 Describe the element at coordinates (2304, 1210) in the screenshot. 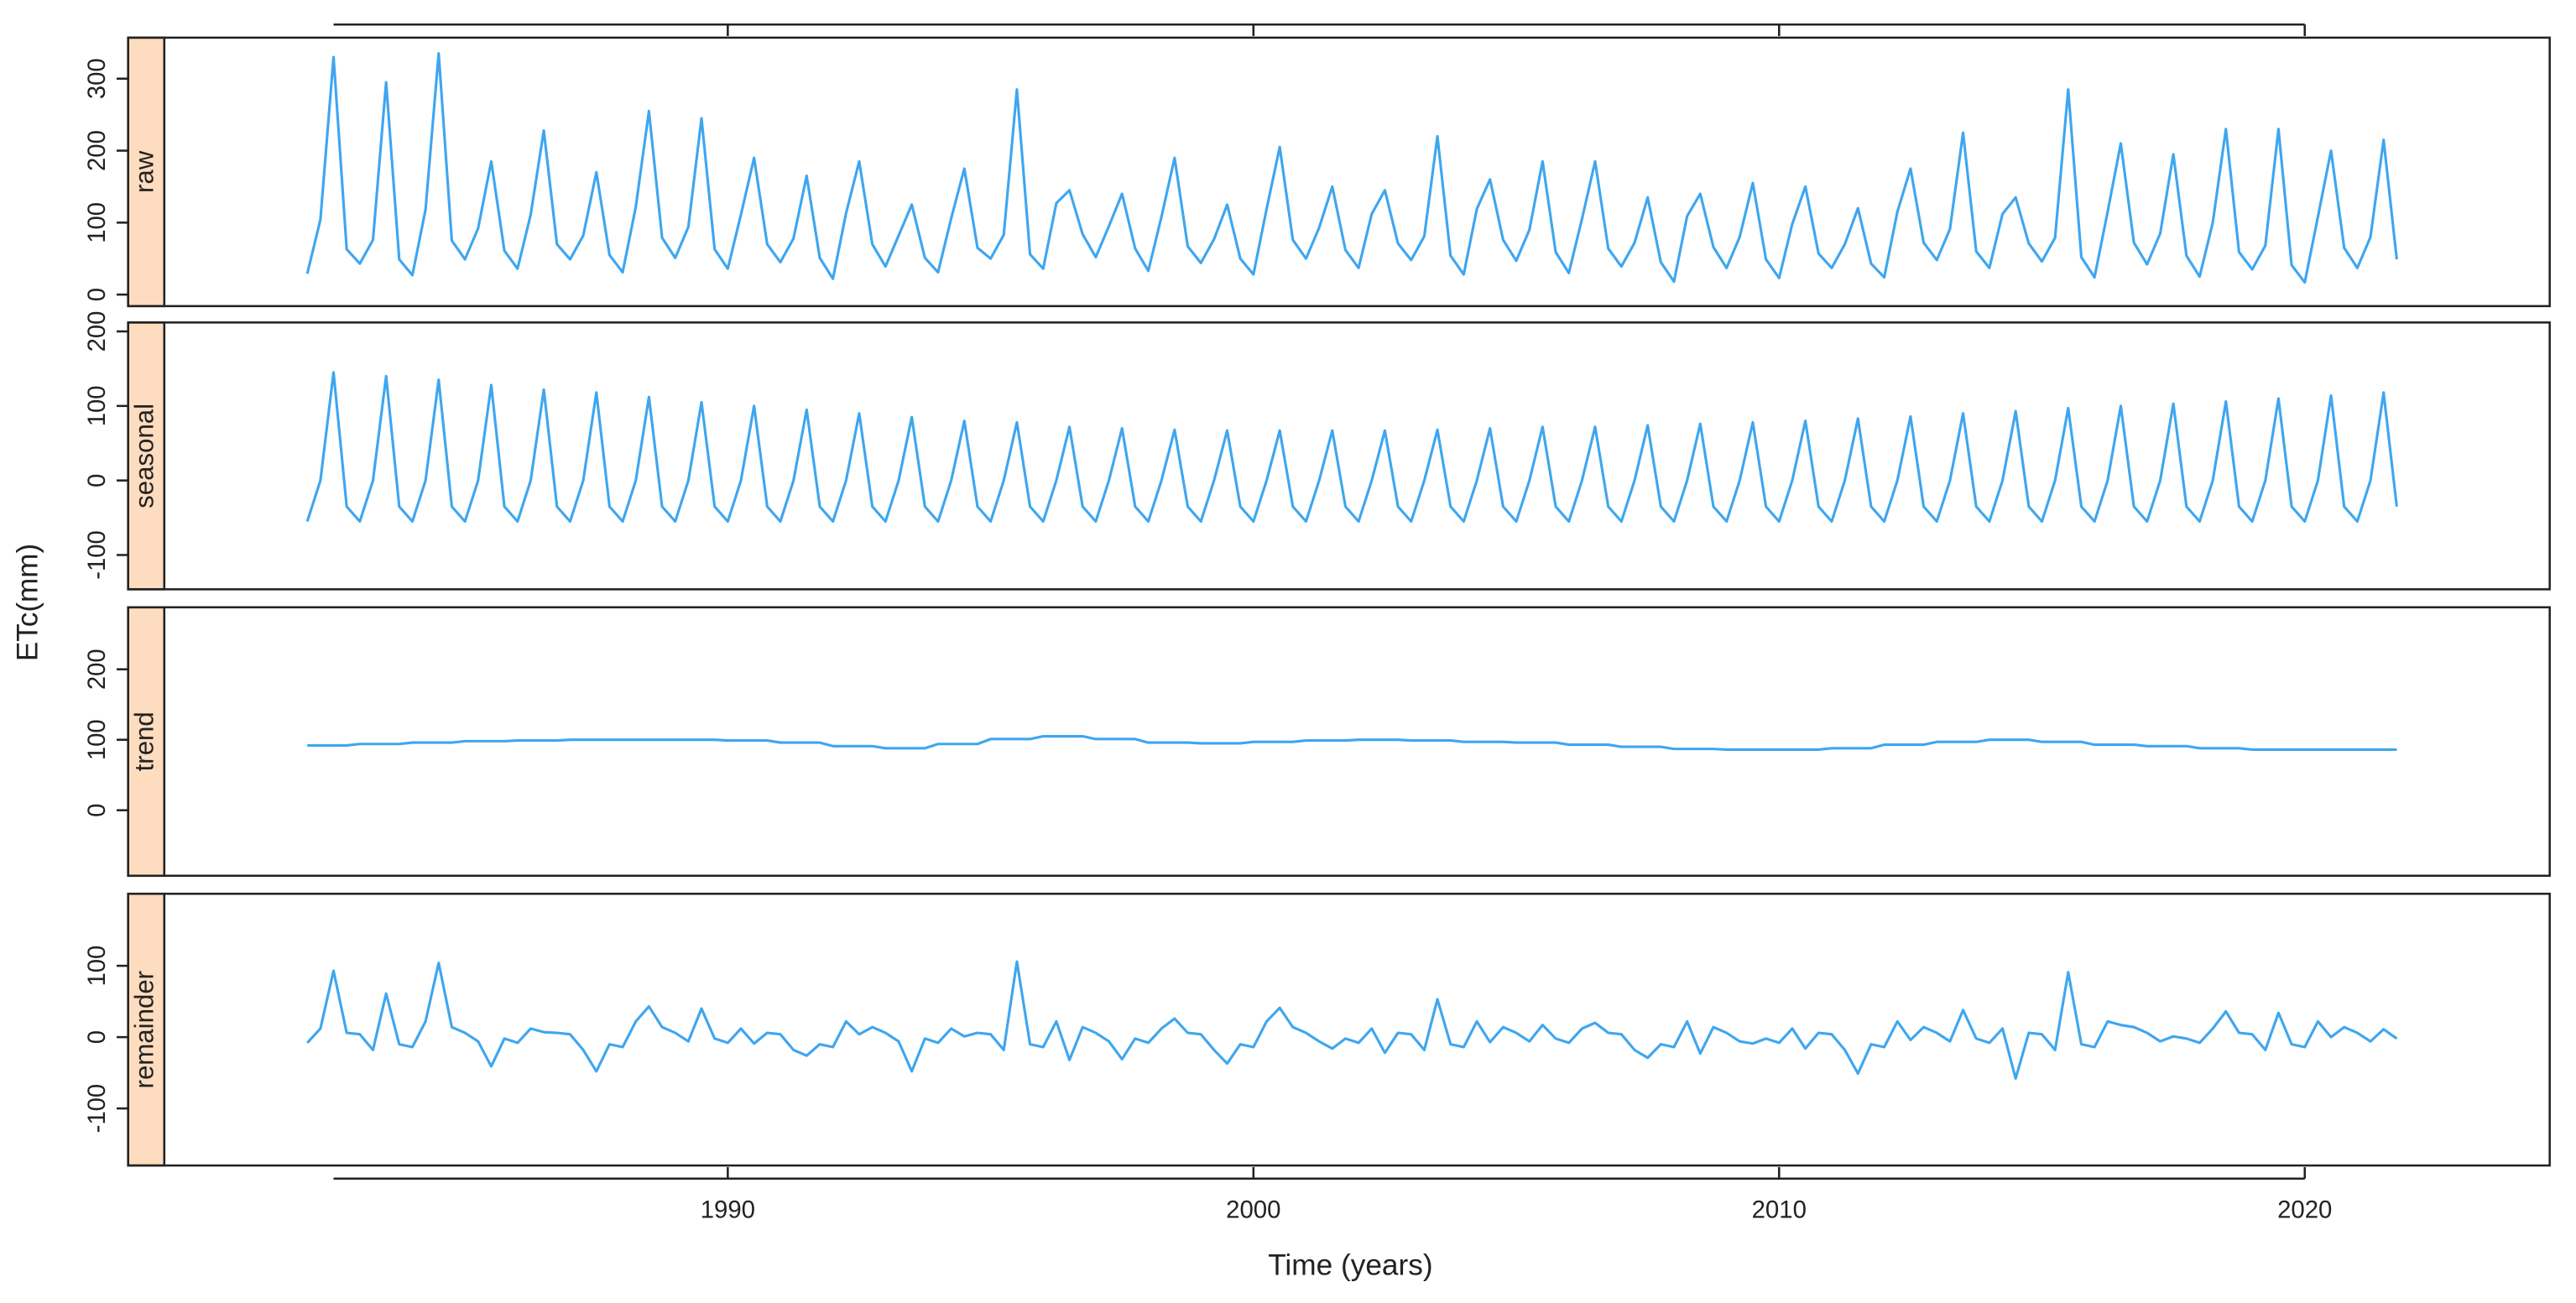

I see `x-tick-label: 2020` at that location.